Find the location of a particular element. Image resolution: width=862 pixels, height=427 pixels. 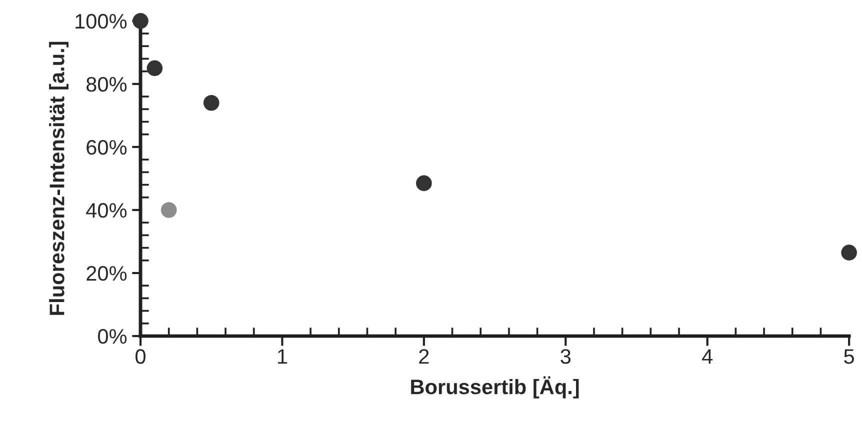

x-tick-label: 5 is located at coordinates (849, 356).